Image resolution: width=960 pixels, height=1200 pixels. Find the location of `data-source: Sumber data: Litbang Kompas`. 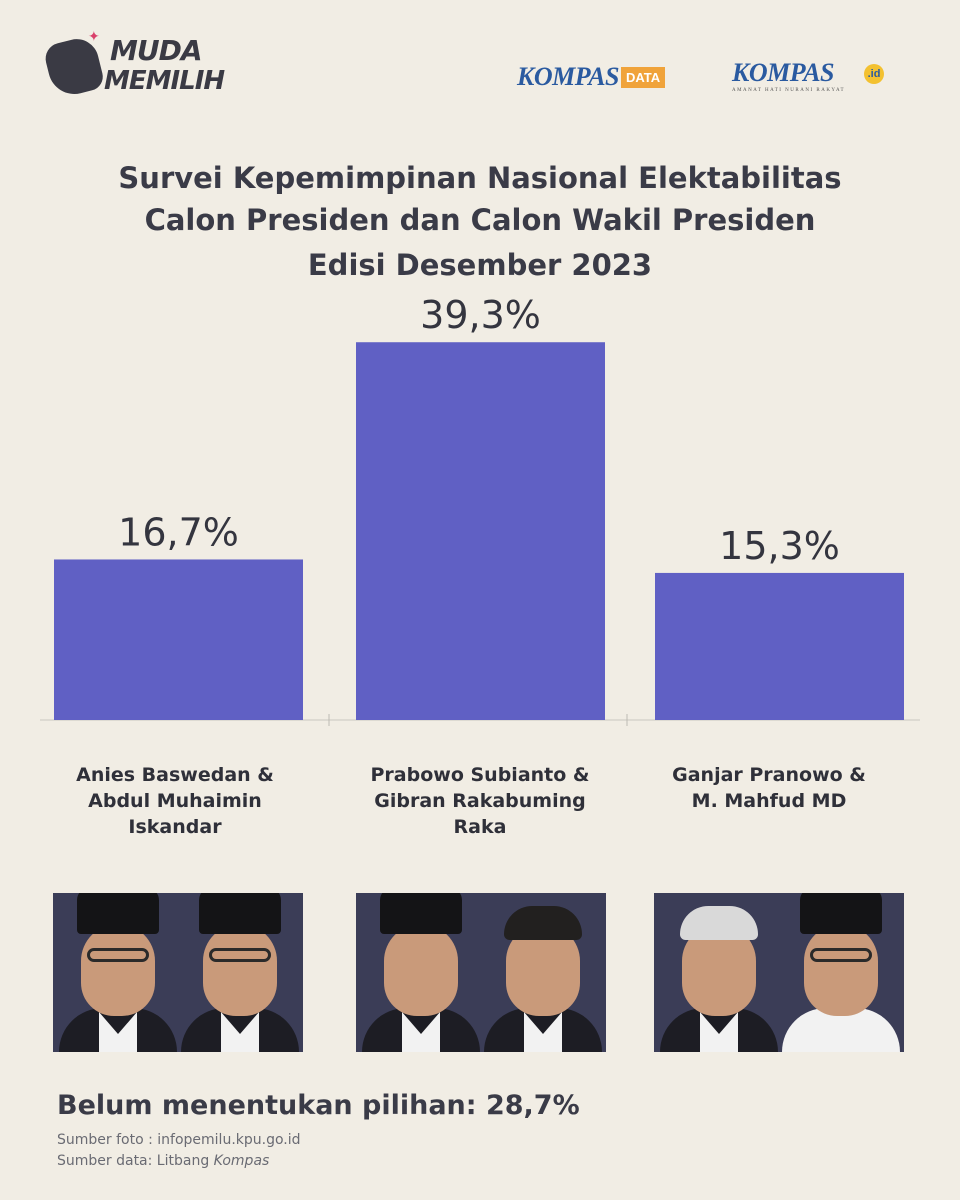

data-source: Sumber data: Litbang Kompas is located at coordinates (163, 1161).